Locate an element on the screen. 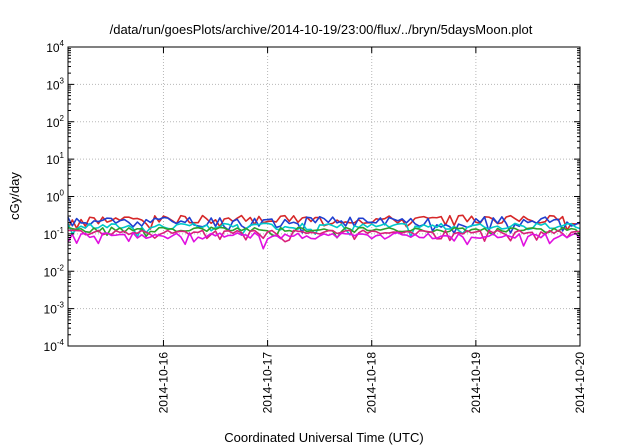 This screenshot has width=640, height=448. y-tick-label: 10⁻² is located at coordinates (54, 271).